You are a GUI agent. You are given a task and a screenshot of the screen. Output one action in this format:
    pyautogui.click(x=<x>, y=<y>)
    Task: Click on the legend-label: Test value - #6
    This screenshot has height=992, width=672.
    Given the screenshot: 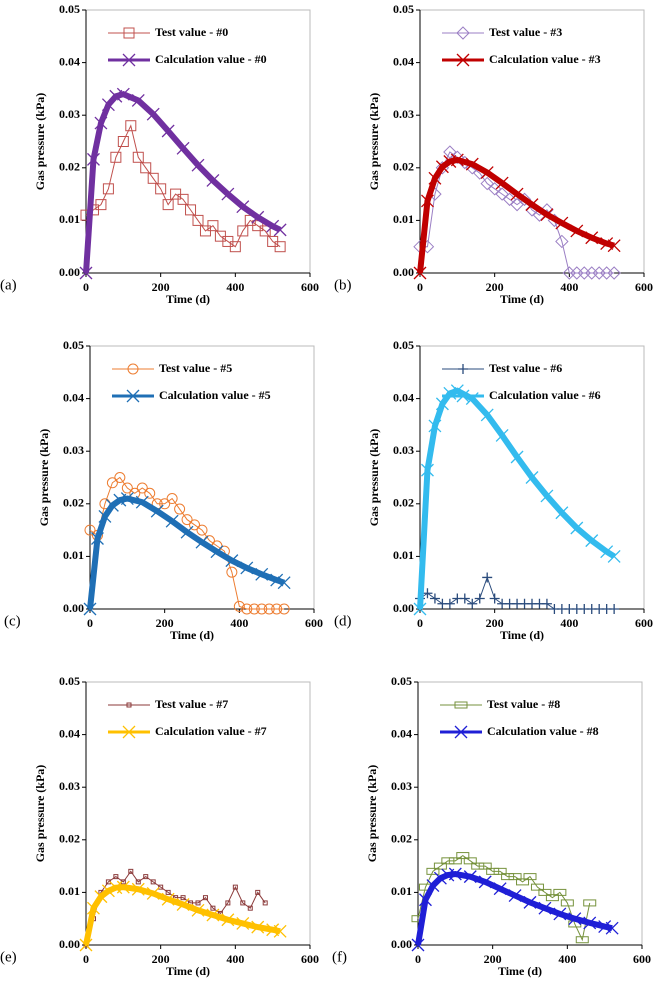 What is the action you would take?
    pyautogui.click(x=525, y=368)
    